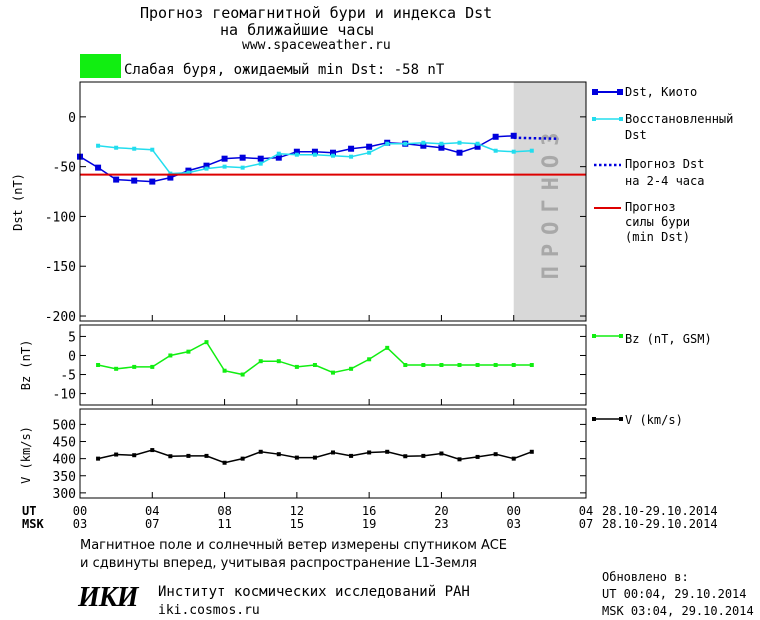 This screenshot has height=620, width=760. I want to click on chart-title-line2: на ближайшие часы, so click(297, 30).